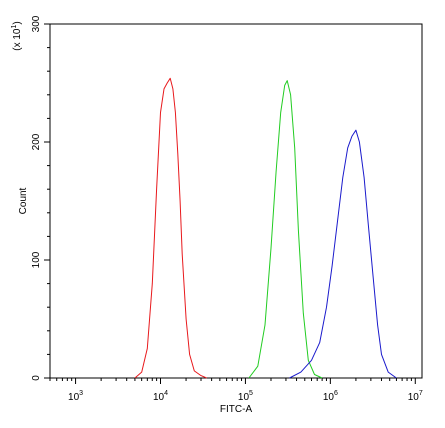  What do you see at coordinates (236, 409) in the screenshot?
I see `x-axis-title: FITC-A` at bounding box center [236, 409].